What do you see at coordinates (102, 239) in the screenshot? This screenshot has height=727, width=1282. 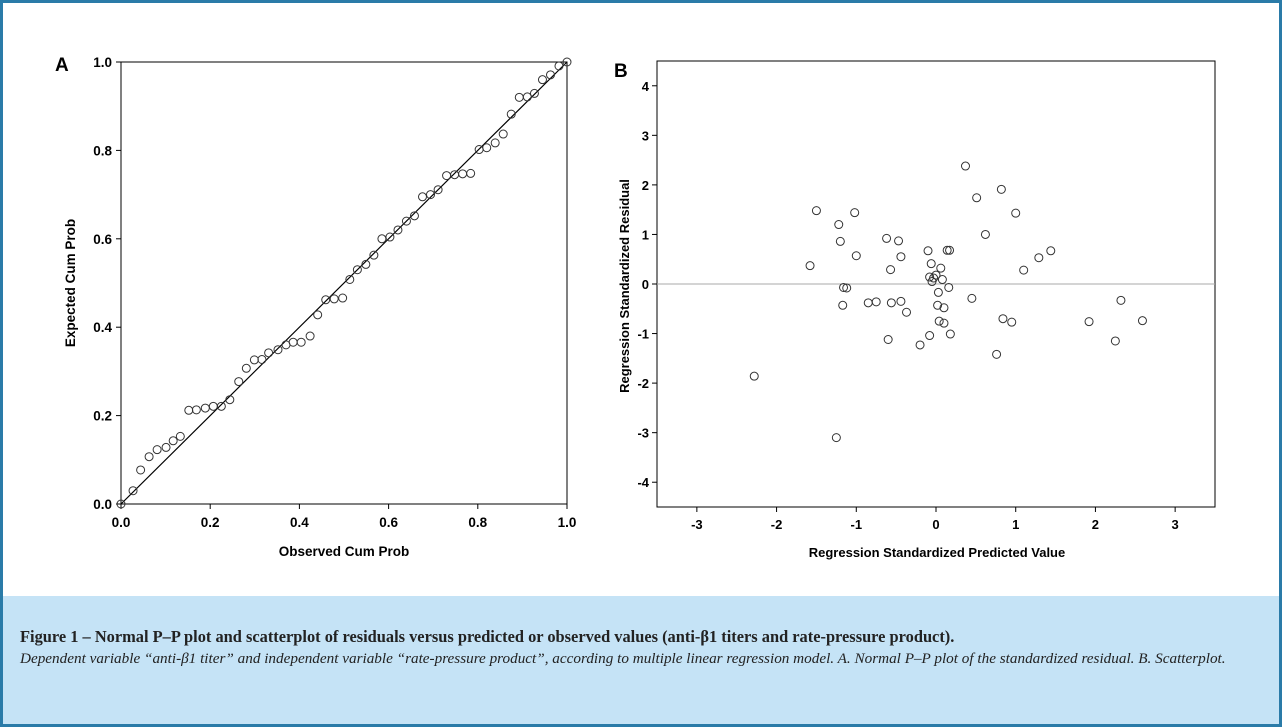 I see `panel-a-y-tick-label: 0.6` at bounding box center [102, 239].